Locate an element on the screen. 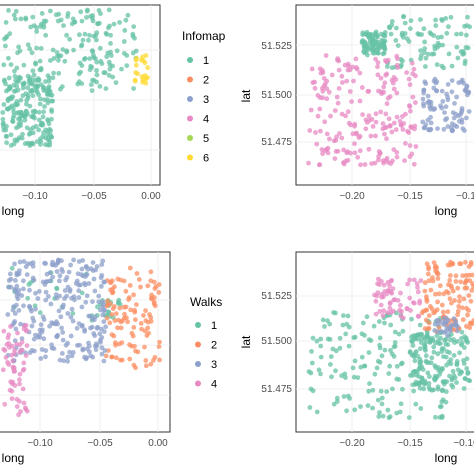  y-tick-label: 51.500 is located at coordinates (276, 95).